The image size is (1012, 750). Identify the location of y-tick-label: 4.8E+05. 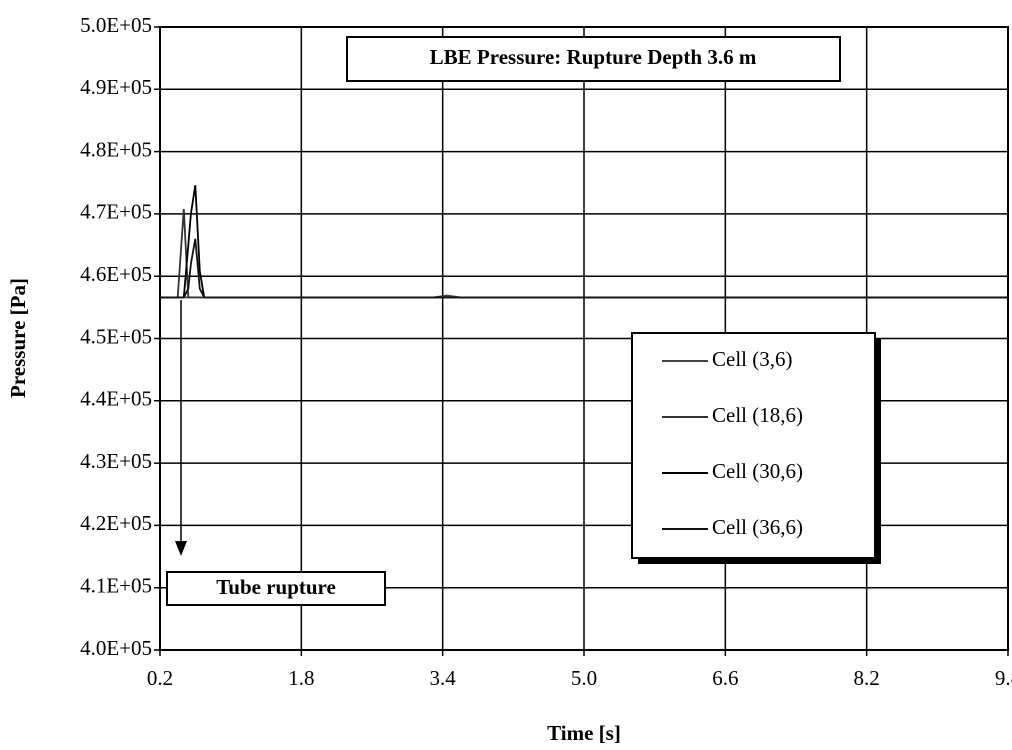
(116, 149).